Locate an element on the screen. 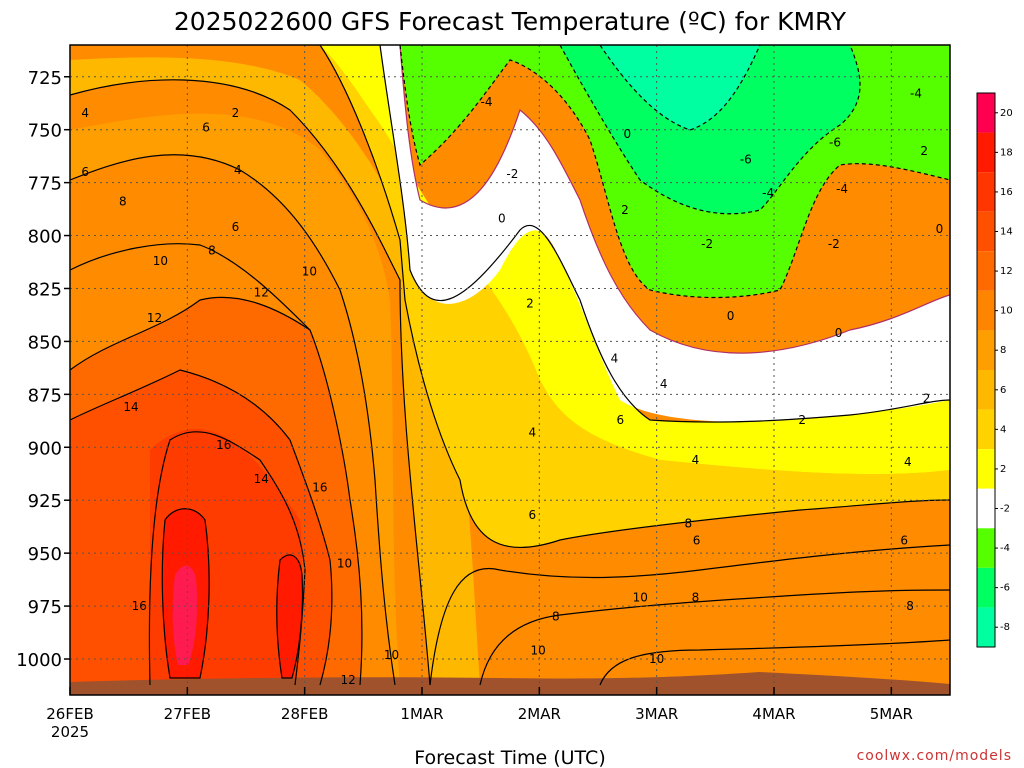 The width and height of the screenshot is (1024, 768). contour-label: 12 is located at coordinates (347, 680).